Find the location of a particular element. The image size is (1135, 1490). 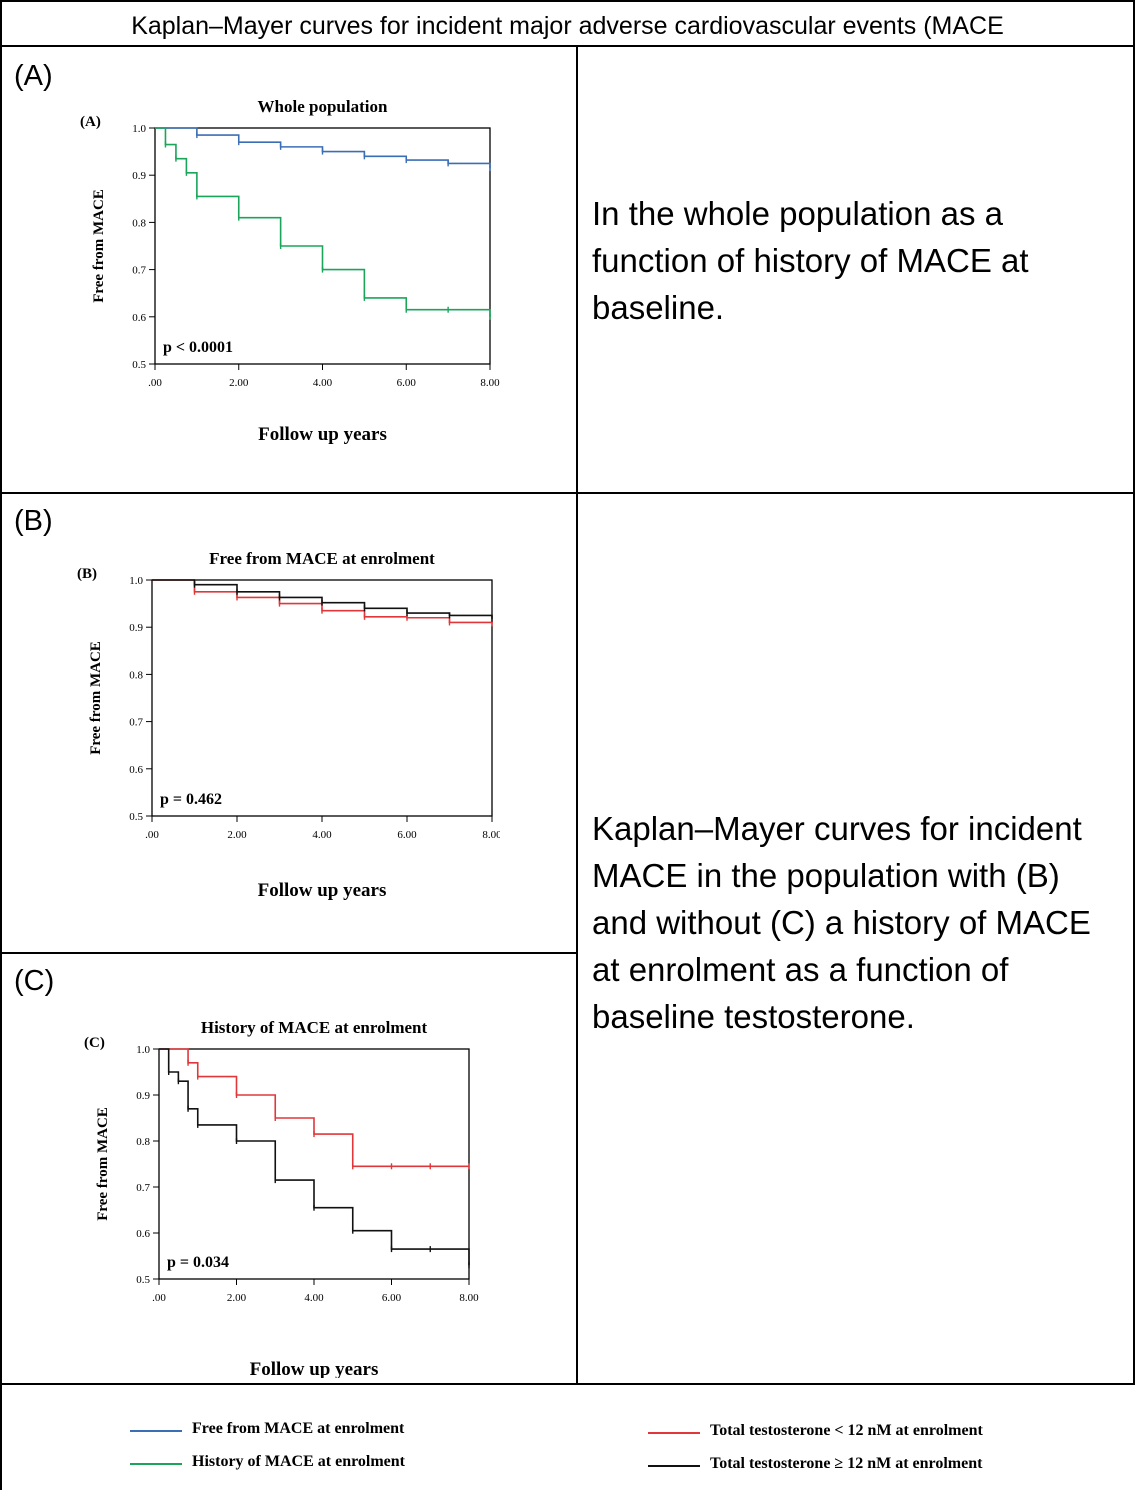

legend-swatch-red is located at coordinates (674, 1433).